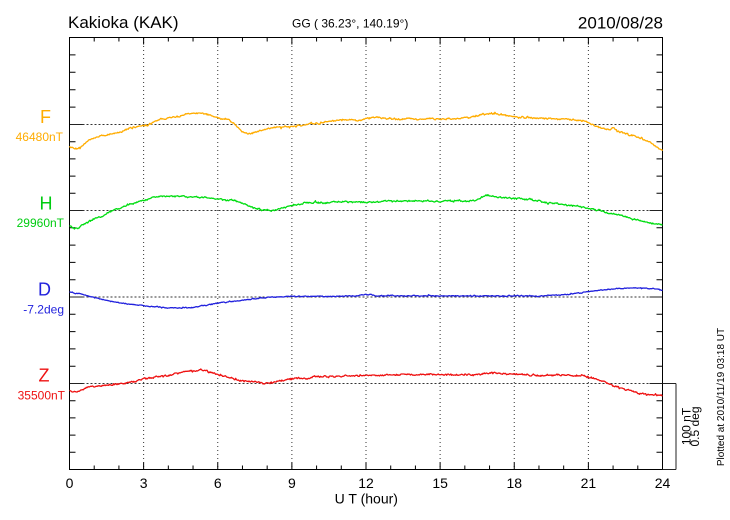 The height and width of the screenshot is (520, 730). Describe the element at coordinates (46, 204) in the screenshot. I see `svg-text: H` at that location.